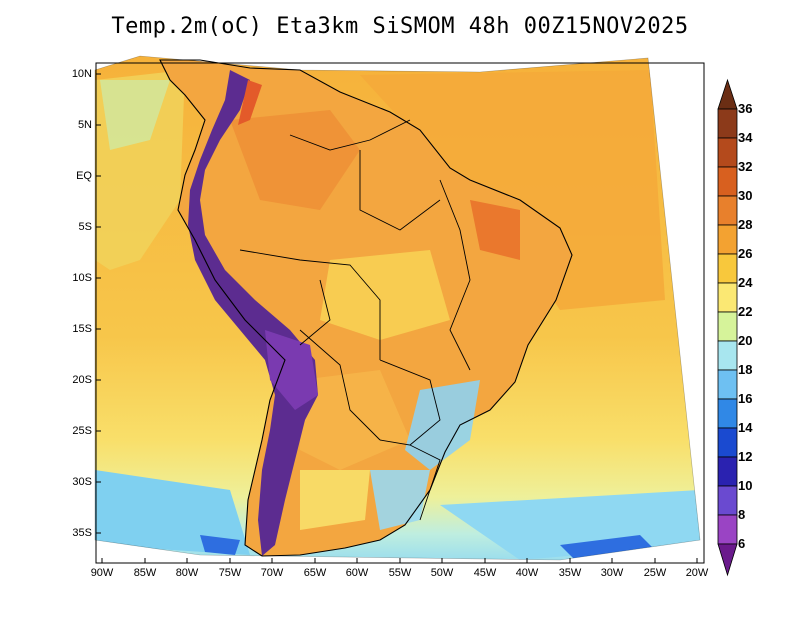 Image resolution: width=800 pixels, height=618 pixels. I want to click on lat-label: EQ, so click(84, 176).